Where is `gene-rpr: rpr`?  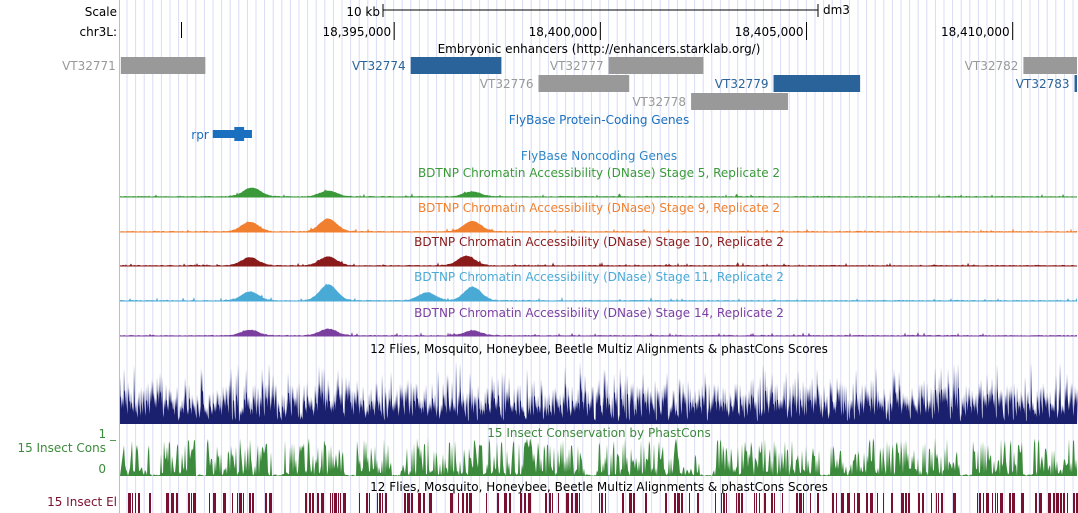 gene-rpr: rpr is located at coordinates (221, 134).